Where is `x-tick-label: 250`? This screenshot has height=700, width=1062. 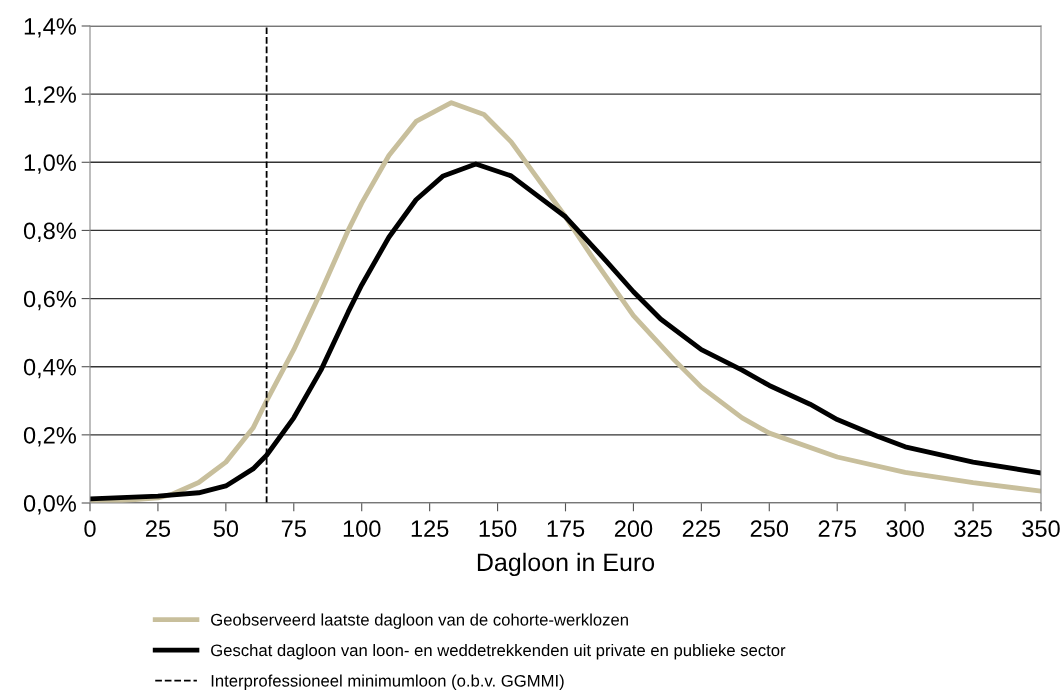
x-tick-label: 250 is located at coordinates (769, 529).